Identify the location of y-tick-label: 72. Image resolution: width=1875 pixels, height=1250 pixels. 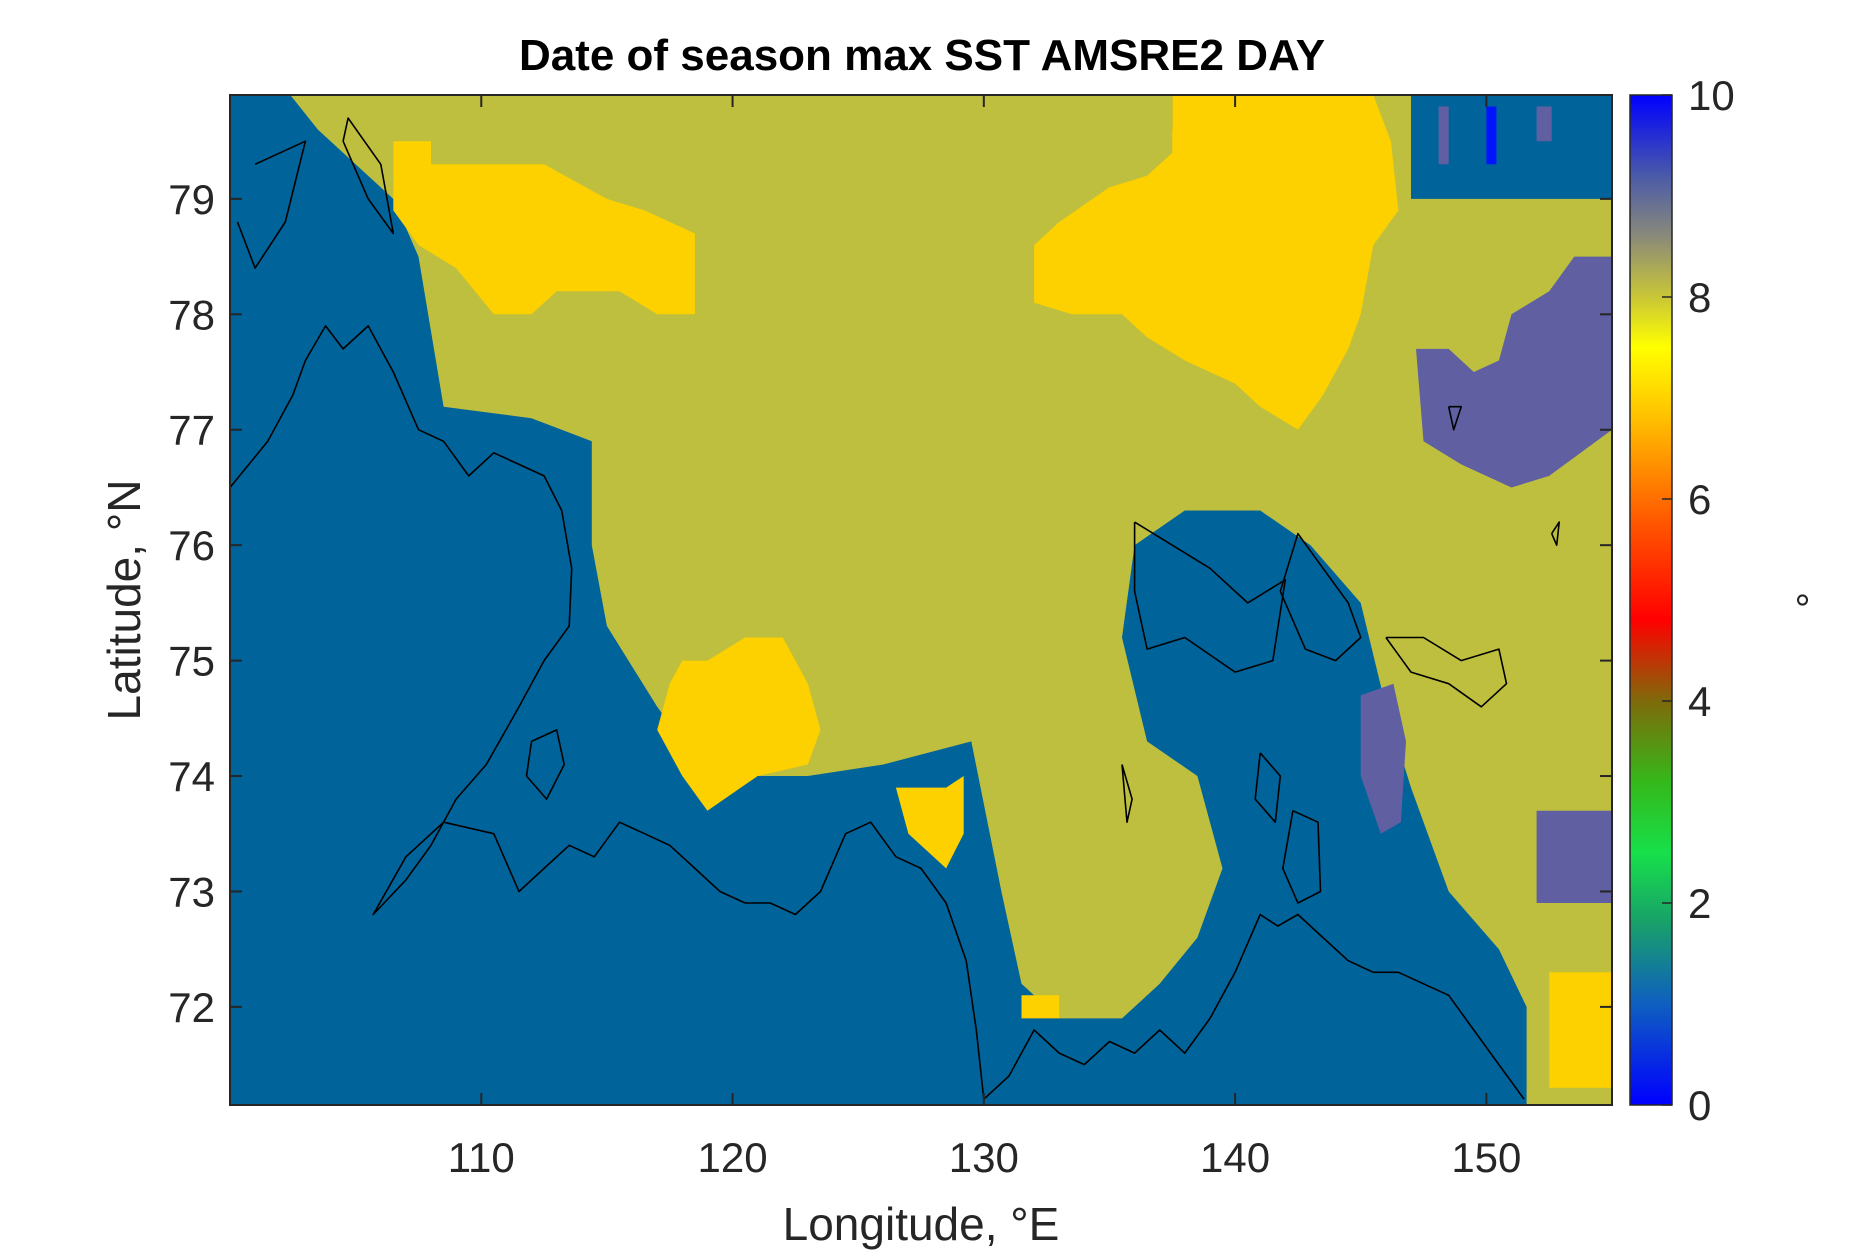
(191, 1007).